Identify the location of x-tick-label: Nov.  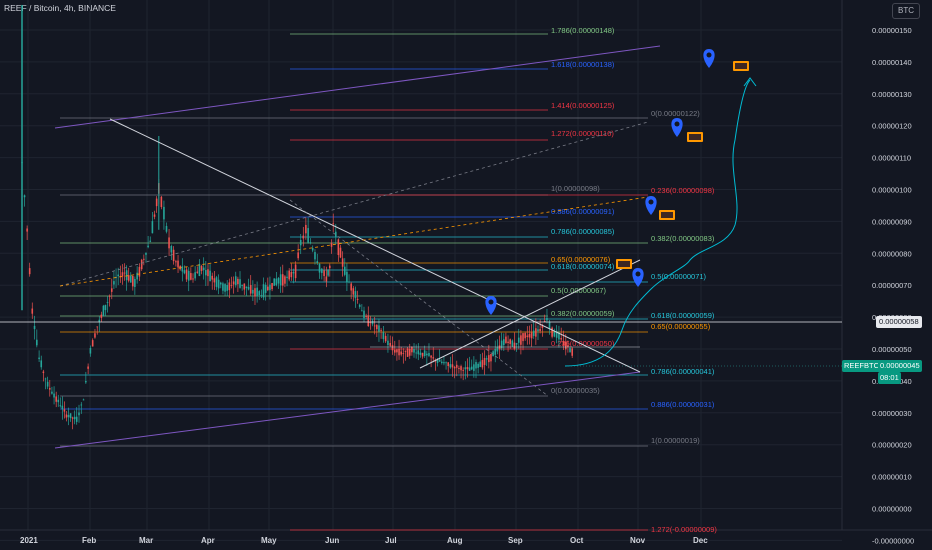
(638, 540).